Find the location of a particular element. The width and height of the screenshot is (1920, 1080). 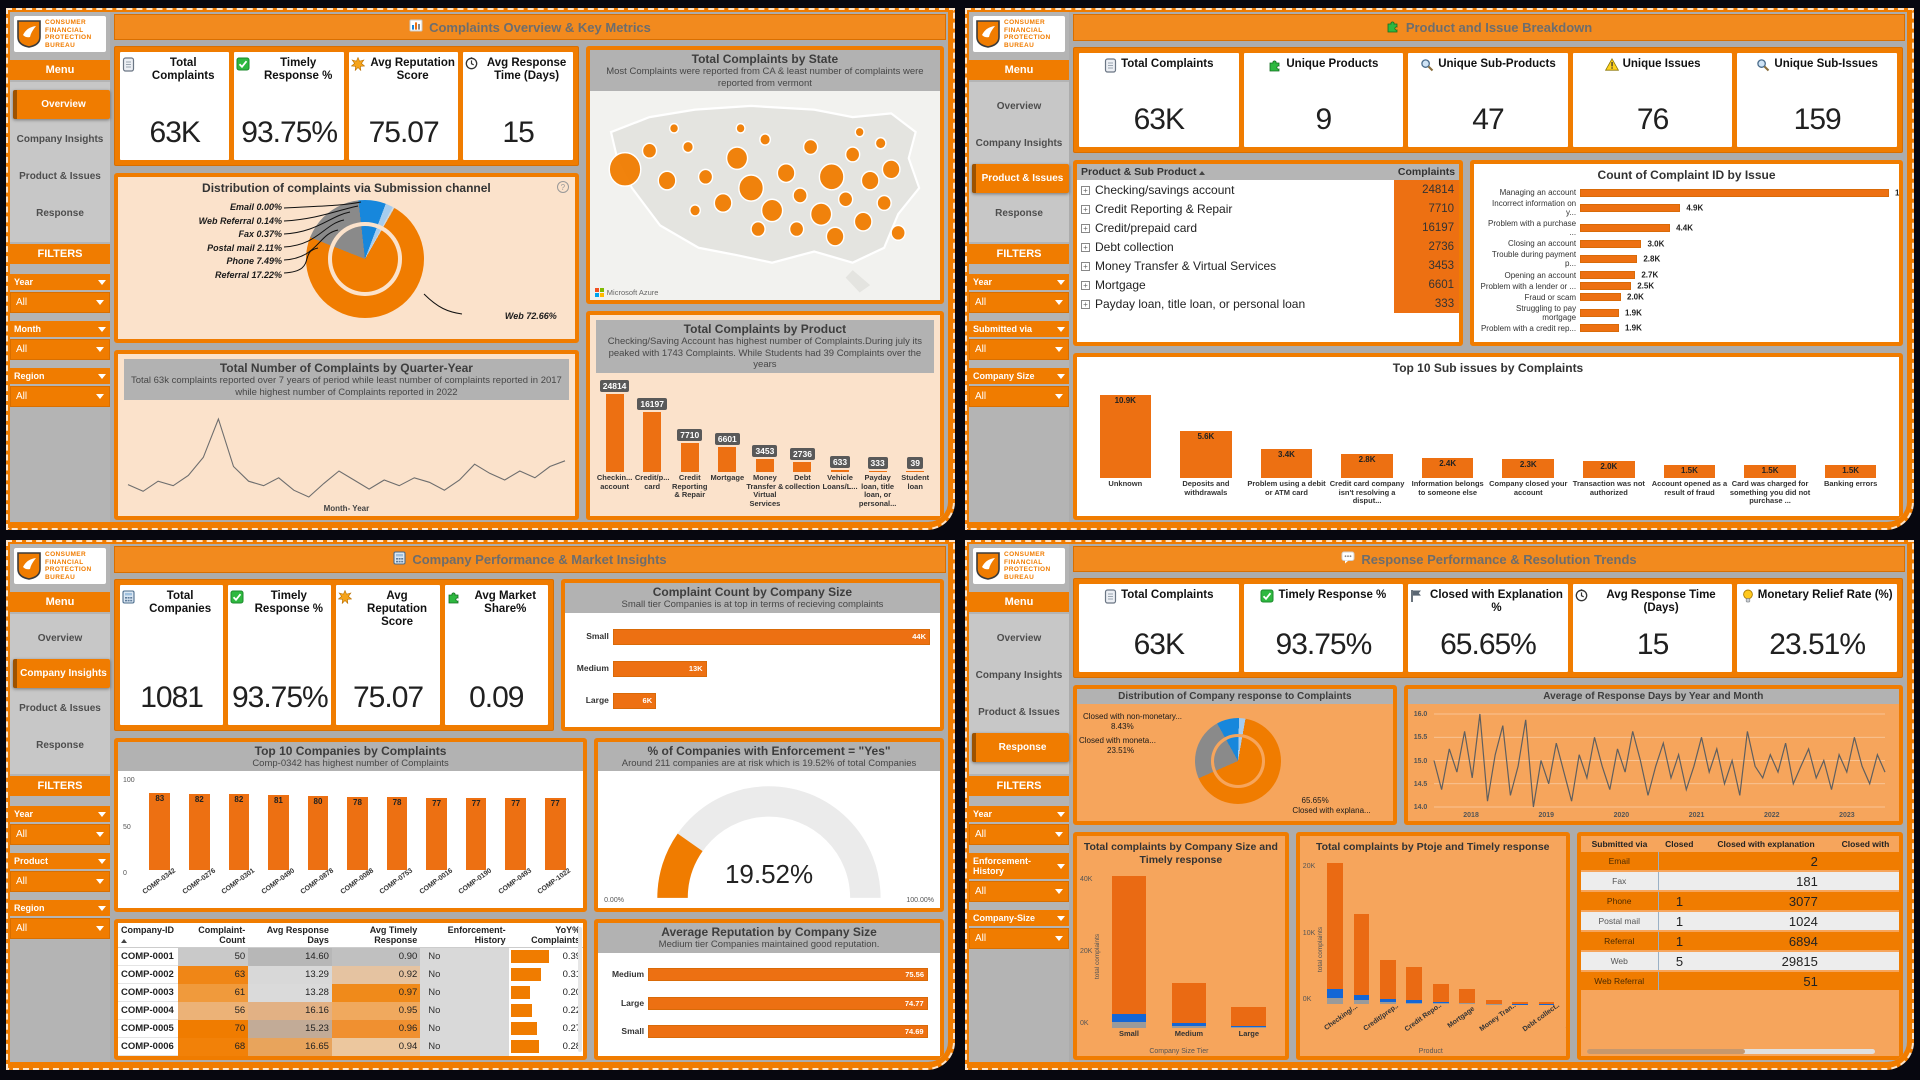

table-row: + Credit Reporting & Repair 7710 is located at coordinates (1268, 208).